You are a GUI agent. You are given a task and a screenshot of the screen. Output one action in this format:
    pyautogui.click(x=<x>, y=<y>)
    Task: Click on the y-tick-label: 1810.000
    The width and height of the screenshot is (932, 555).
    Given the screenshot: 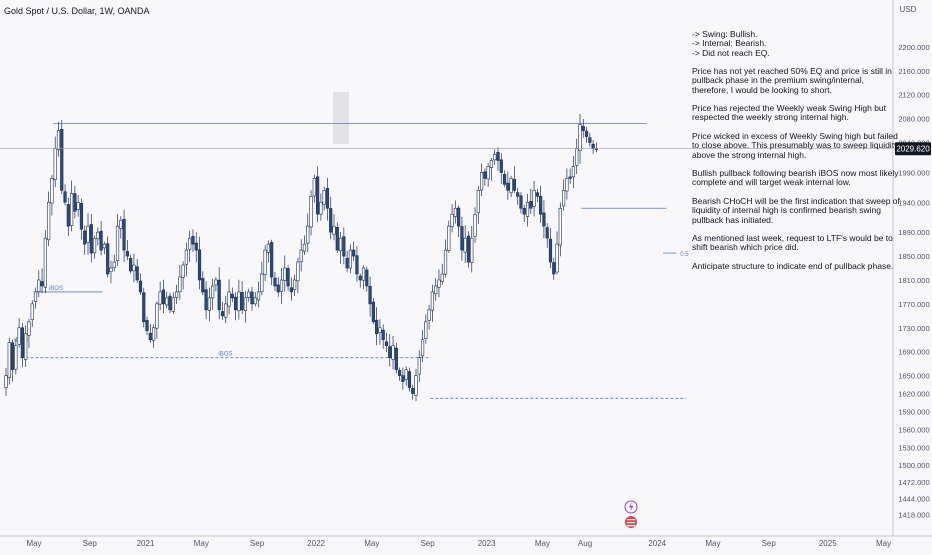 What is the action you would take?
    pyautogui.click(x=913, y=280)
    